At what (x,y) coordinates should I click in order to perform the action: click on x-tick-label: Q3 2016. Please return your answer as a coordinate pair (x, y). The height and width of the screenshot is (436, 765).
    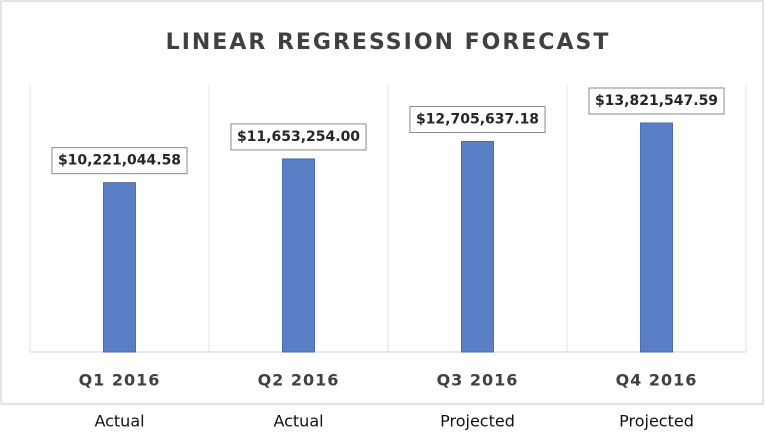
    Looking at the image, I should click on (478, 380).